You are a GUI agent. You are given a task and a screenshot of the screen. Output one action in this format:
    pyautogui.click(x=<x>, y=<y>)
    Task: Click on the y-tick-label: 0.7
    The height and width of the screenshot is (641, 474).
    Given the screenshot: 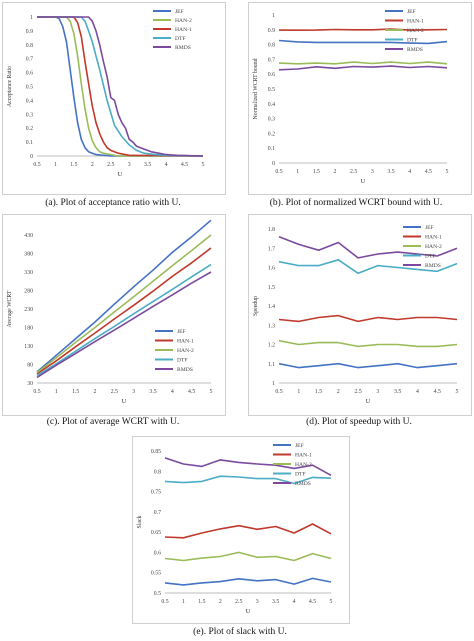 What is the action you would take?
    pyautogui.click(x=29, y=60)
    